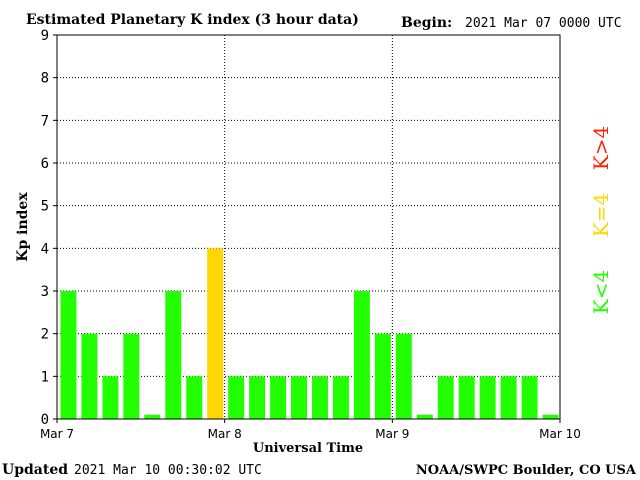 This screenshot has width=640, height=480. I want to click on y-tick-label: 2, so click(45, 335).